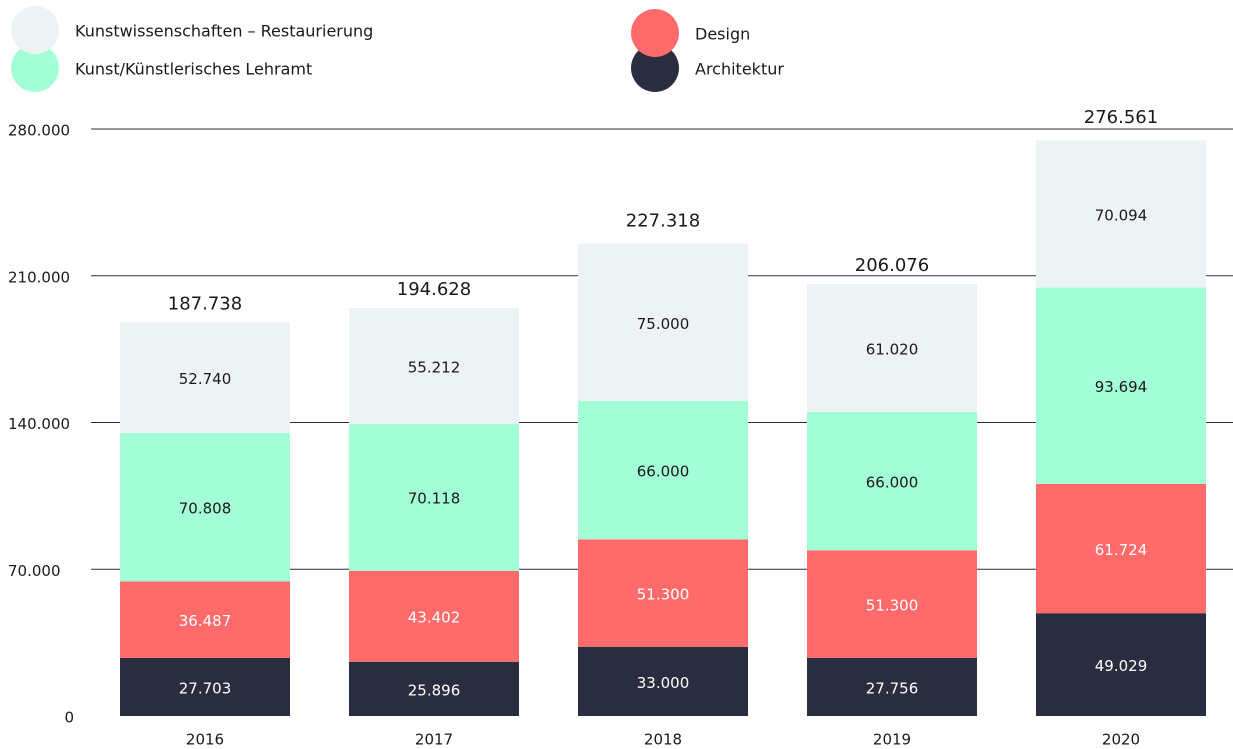 Image resolution: width=1233 pixels, height=749 pixels. What do you see at coordinates (34, 571) in the screenshot?
I see `y-tick-label: 70.000` at bounding box center [34, 571].